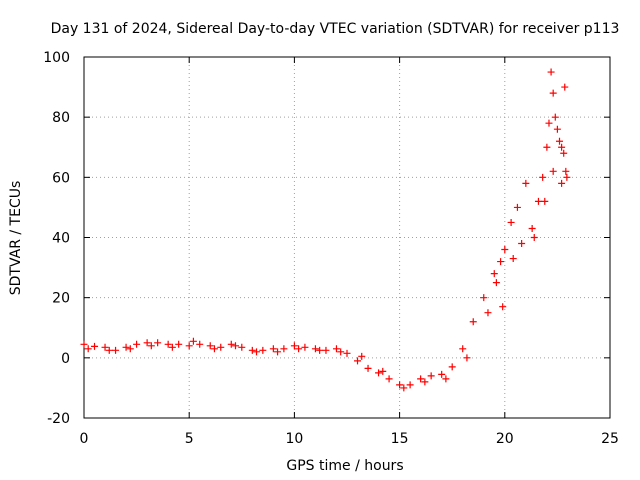 The width and height of the screenshot is (640, 480). What do you see at coordinates (65, 359) in the screenshot?
I see `y-tick-label: 0` at bounding box center [65, 359].